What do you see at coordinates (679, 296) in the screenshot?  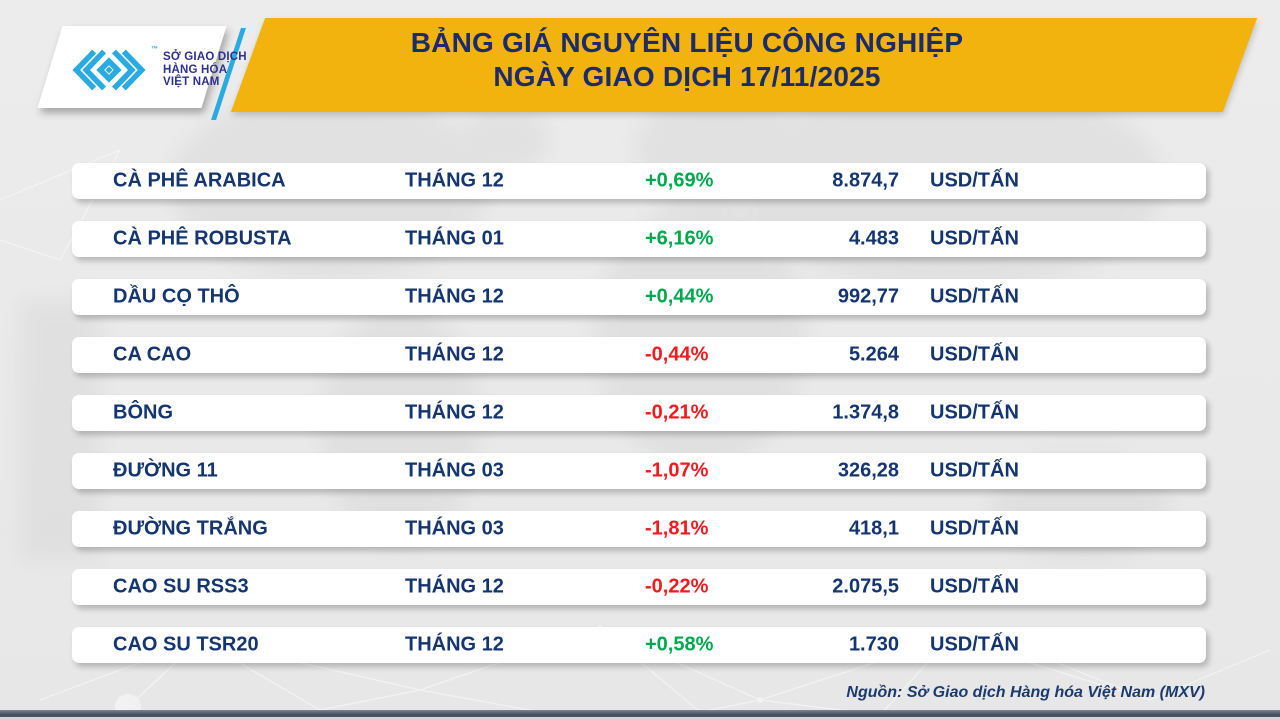 I see `change-percent: +0,44%` at bounding box center [679, 296].